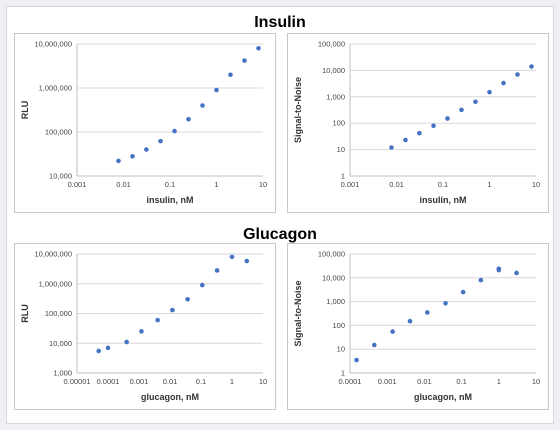 The image size is (560, 430). I want to click on glucagon-section-title: Glucagon, so click(280, 234).